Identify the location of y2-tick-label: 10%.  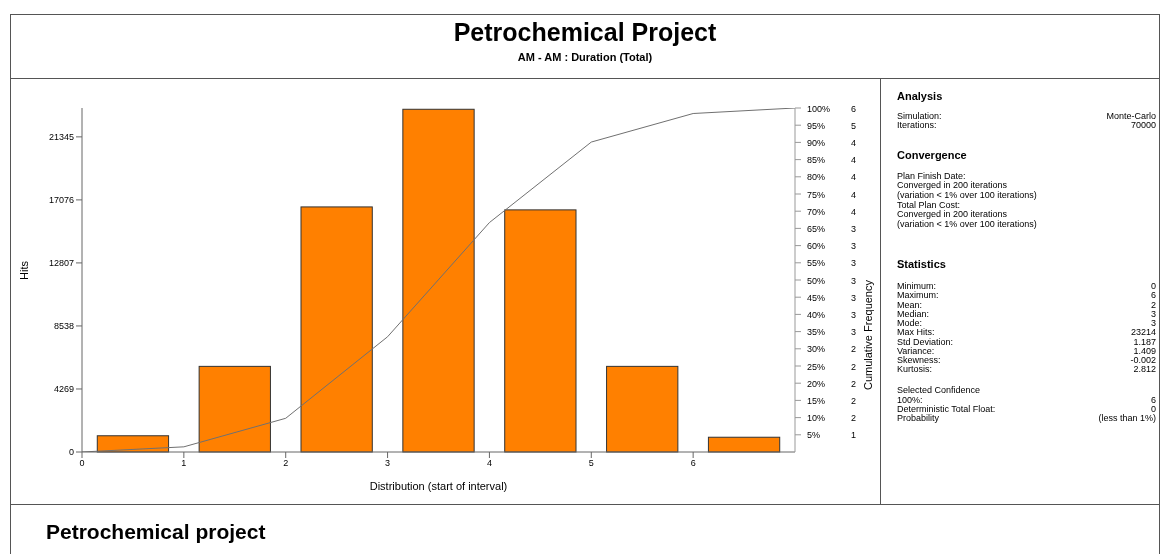
(816, 418).